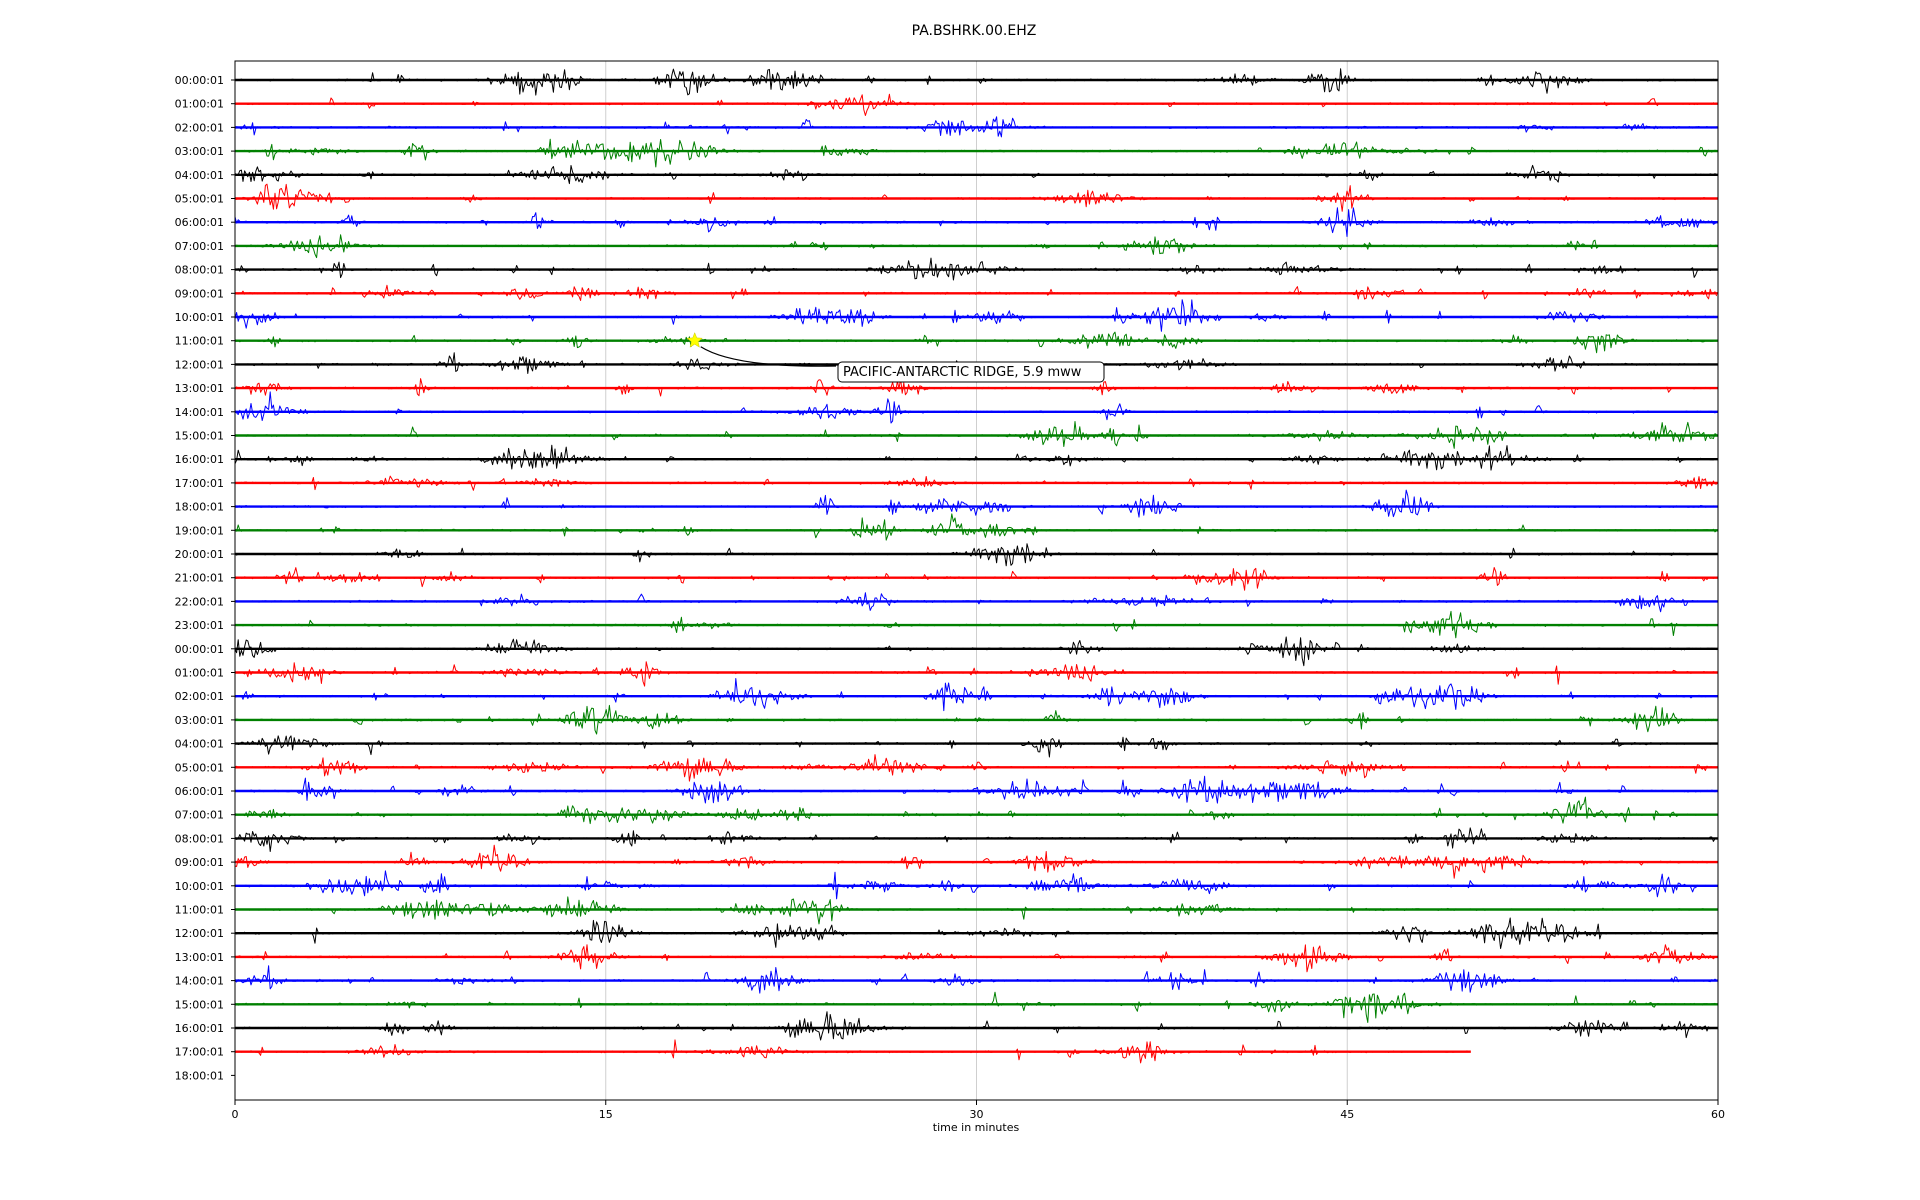 This screenshot has width=1920, height=1200. Describe the element at coordinates (235, 1114) in the screenshot. I see `x-tick-label: 0` at that location.